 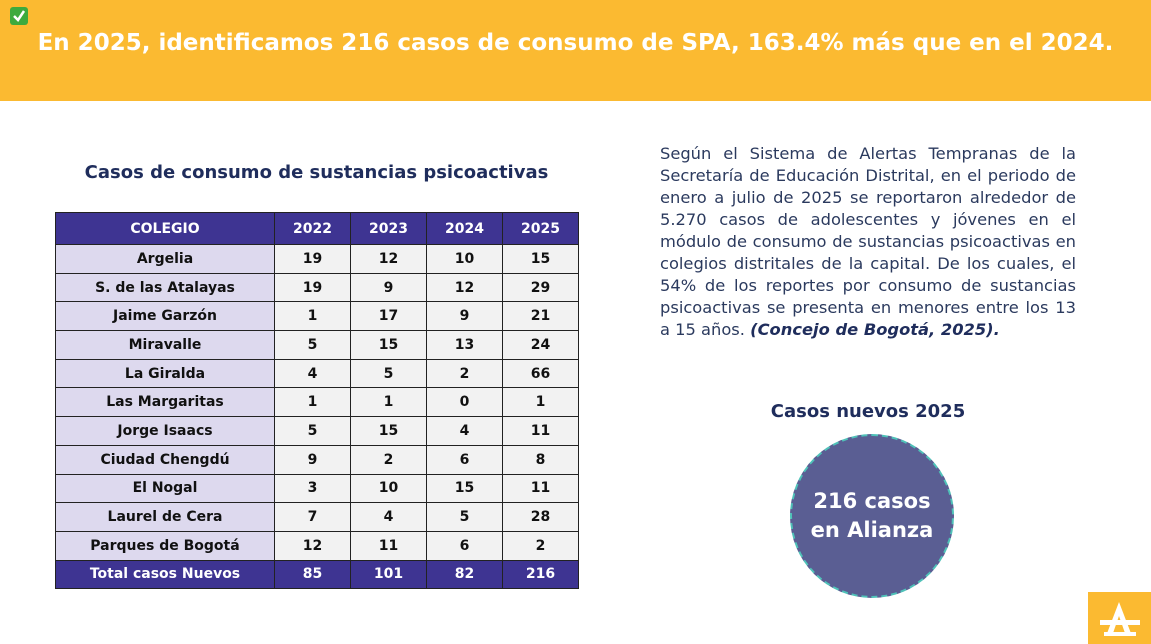 I want to click on cell: 13, so click(x=464, y=345).